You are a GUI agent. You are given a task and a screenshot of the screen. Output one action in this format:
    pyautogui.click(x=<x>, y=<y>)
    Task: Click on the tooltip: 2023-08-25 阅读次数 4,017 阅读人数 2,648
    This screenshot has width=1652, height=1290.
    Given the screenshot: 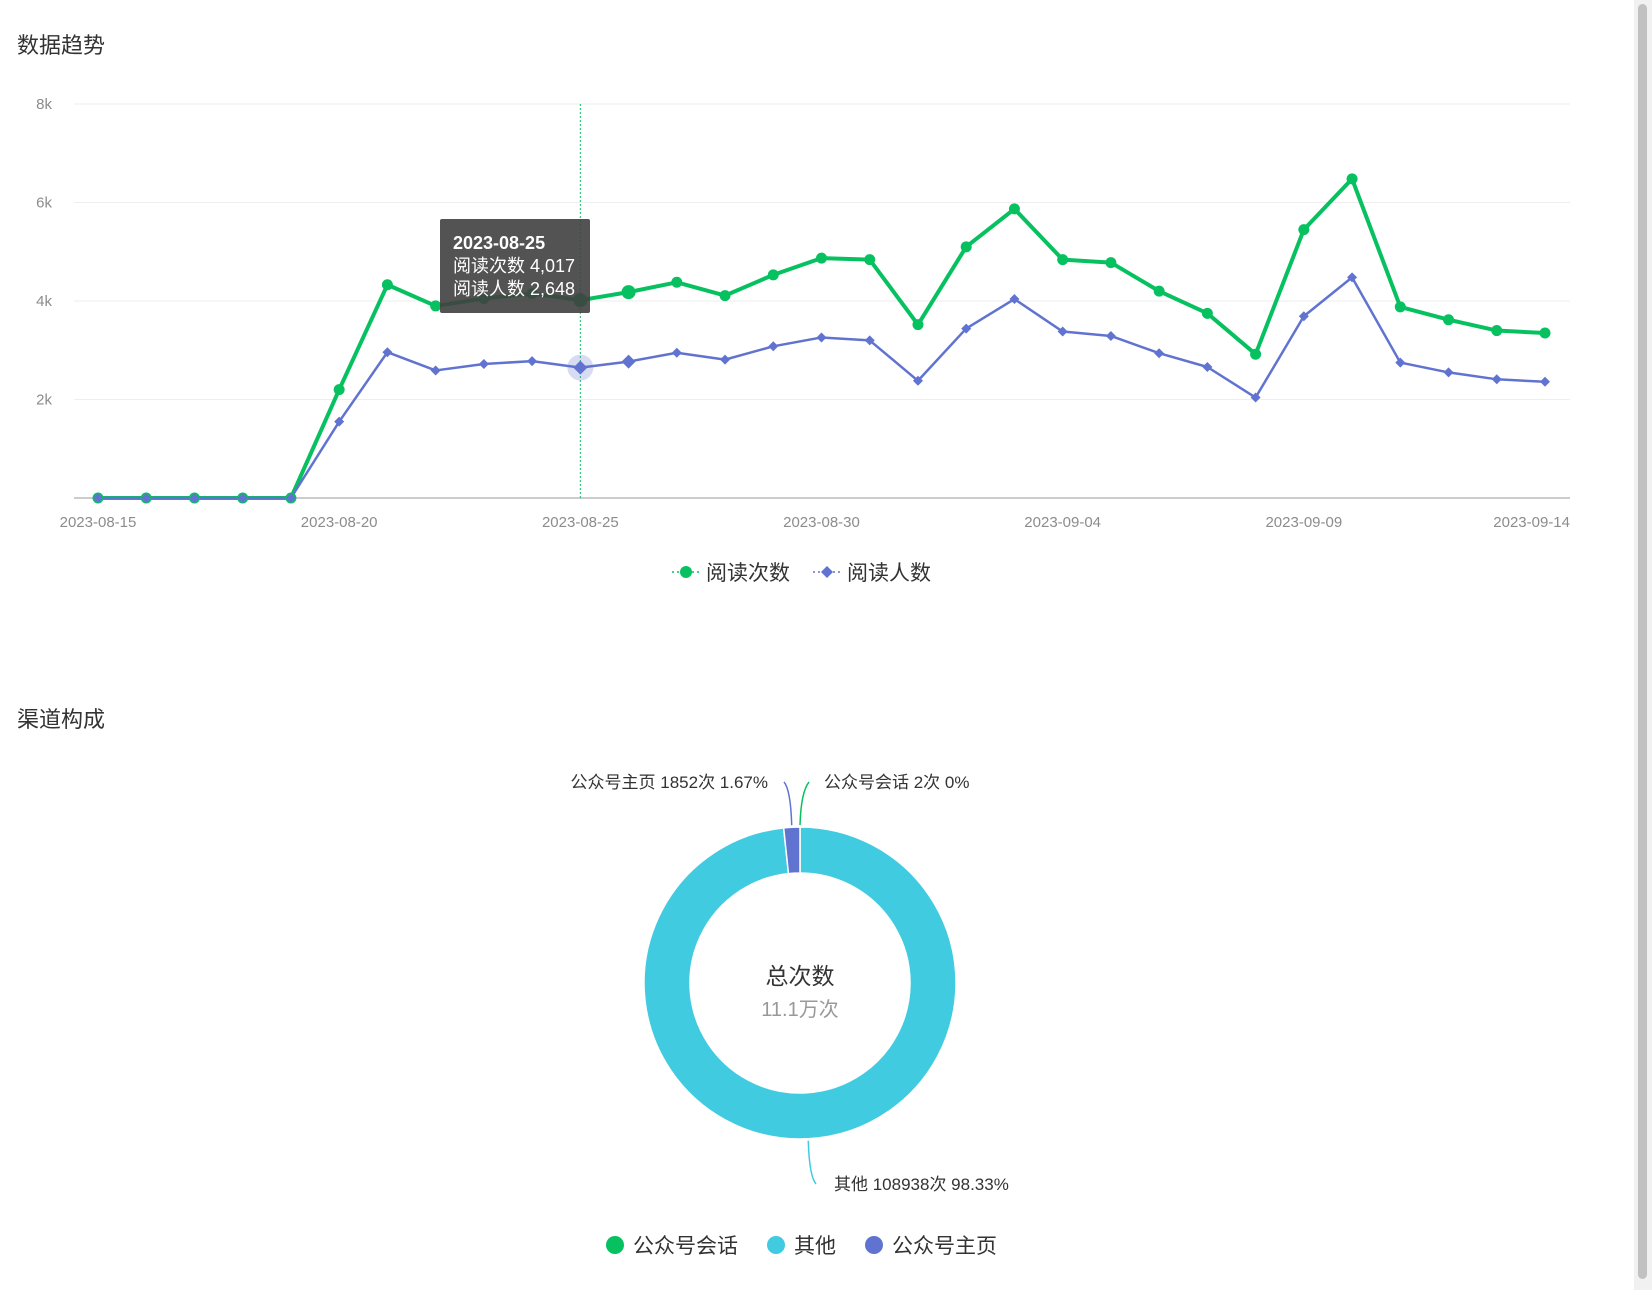 What is the action you would take?
    pyautogui.click(x=515, y=266)
    